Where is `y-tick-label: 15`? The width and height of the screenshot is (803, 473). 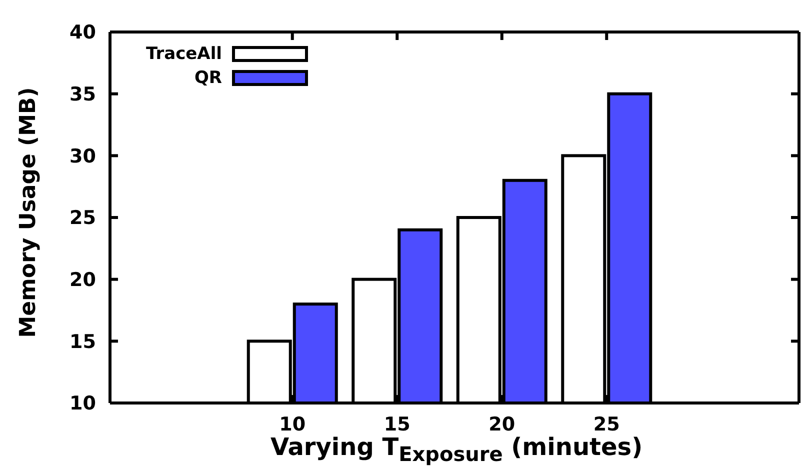
y-tick-label: 15 is located at coordinates (83, 341).